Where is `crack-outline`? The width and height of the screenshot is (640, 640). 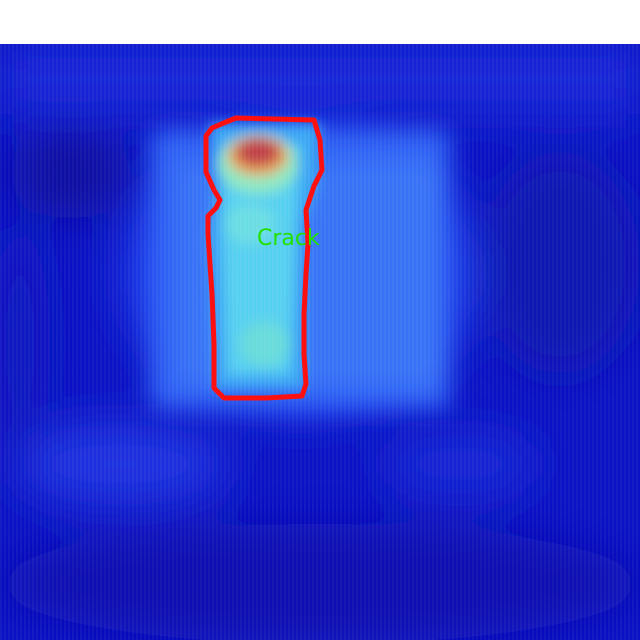
crack-outline is located at coordinates (264, 258).